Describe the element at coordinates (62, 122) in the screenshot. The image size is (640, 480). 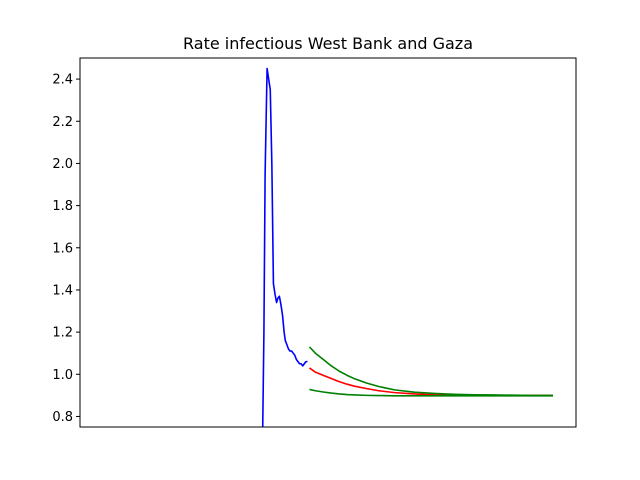
I see `y-tick-label: 2.2` at that location.